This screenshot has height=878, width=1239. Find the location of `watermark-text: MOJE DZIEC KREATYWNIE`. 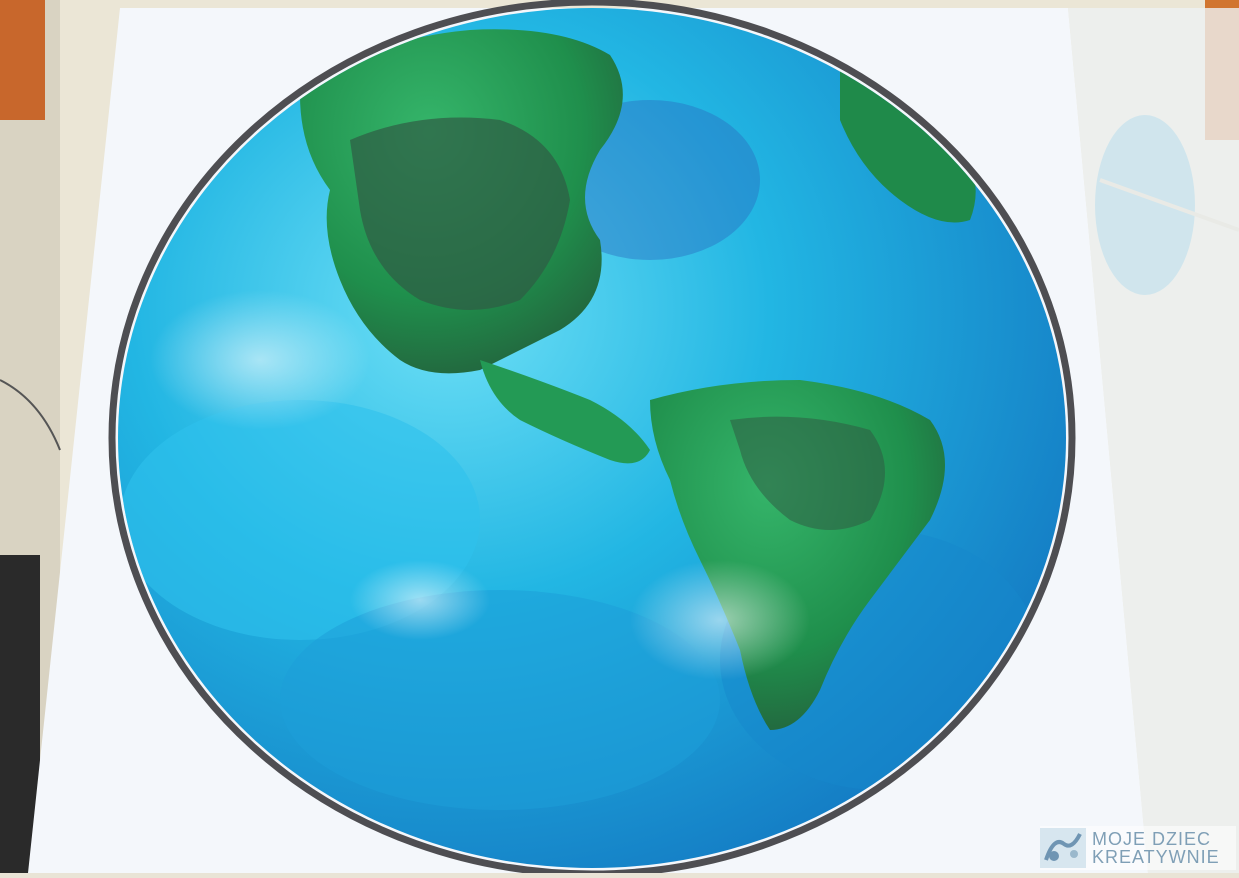

watermark-text: MOJE DZIEC KREATYWNIE is located at coordinates (1156, 848).